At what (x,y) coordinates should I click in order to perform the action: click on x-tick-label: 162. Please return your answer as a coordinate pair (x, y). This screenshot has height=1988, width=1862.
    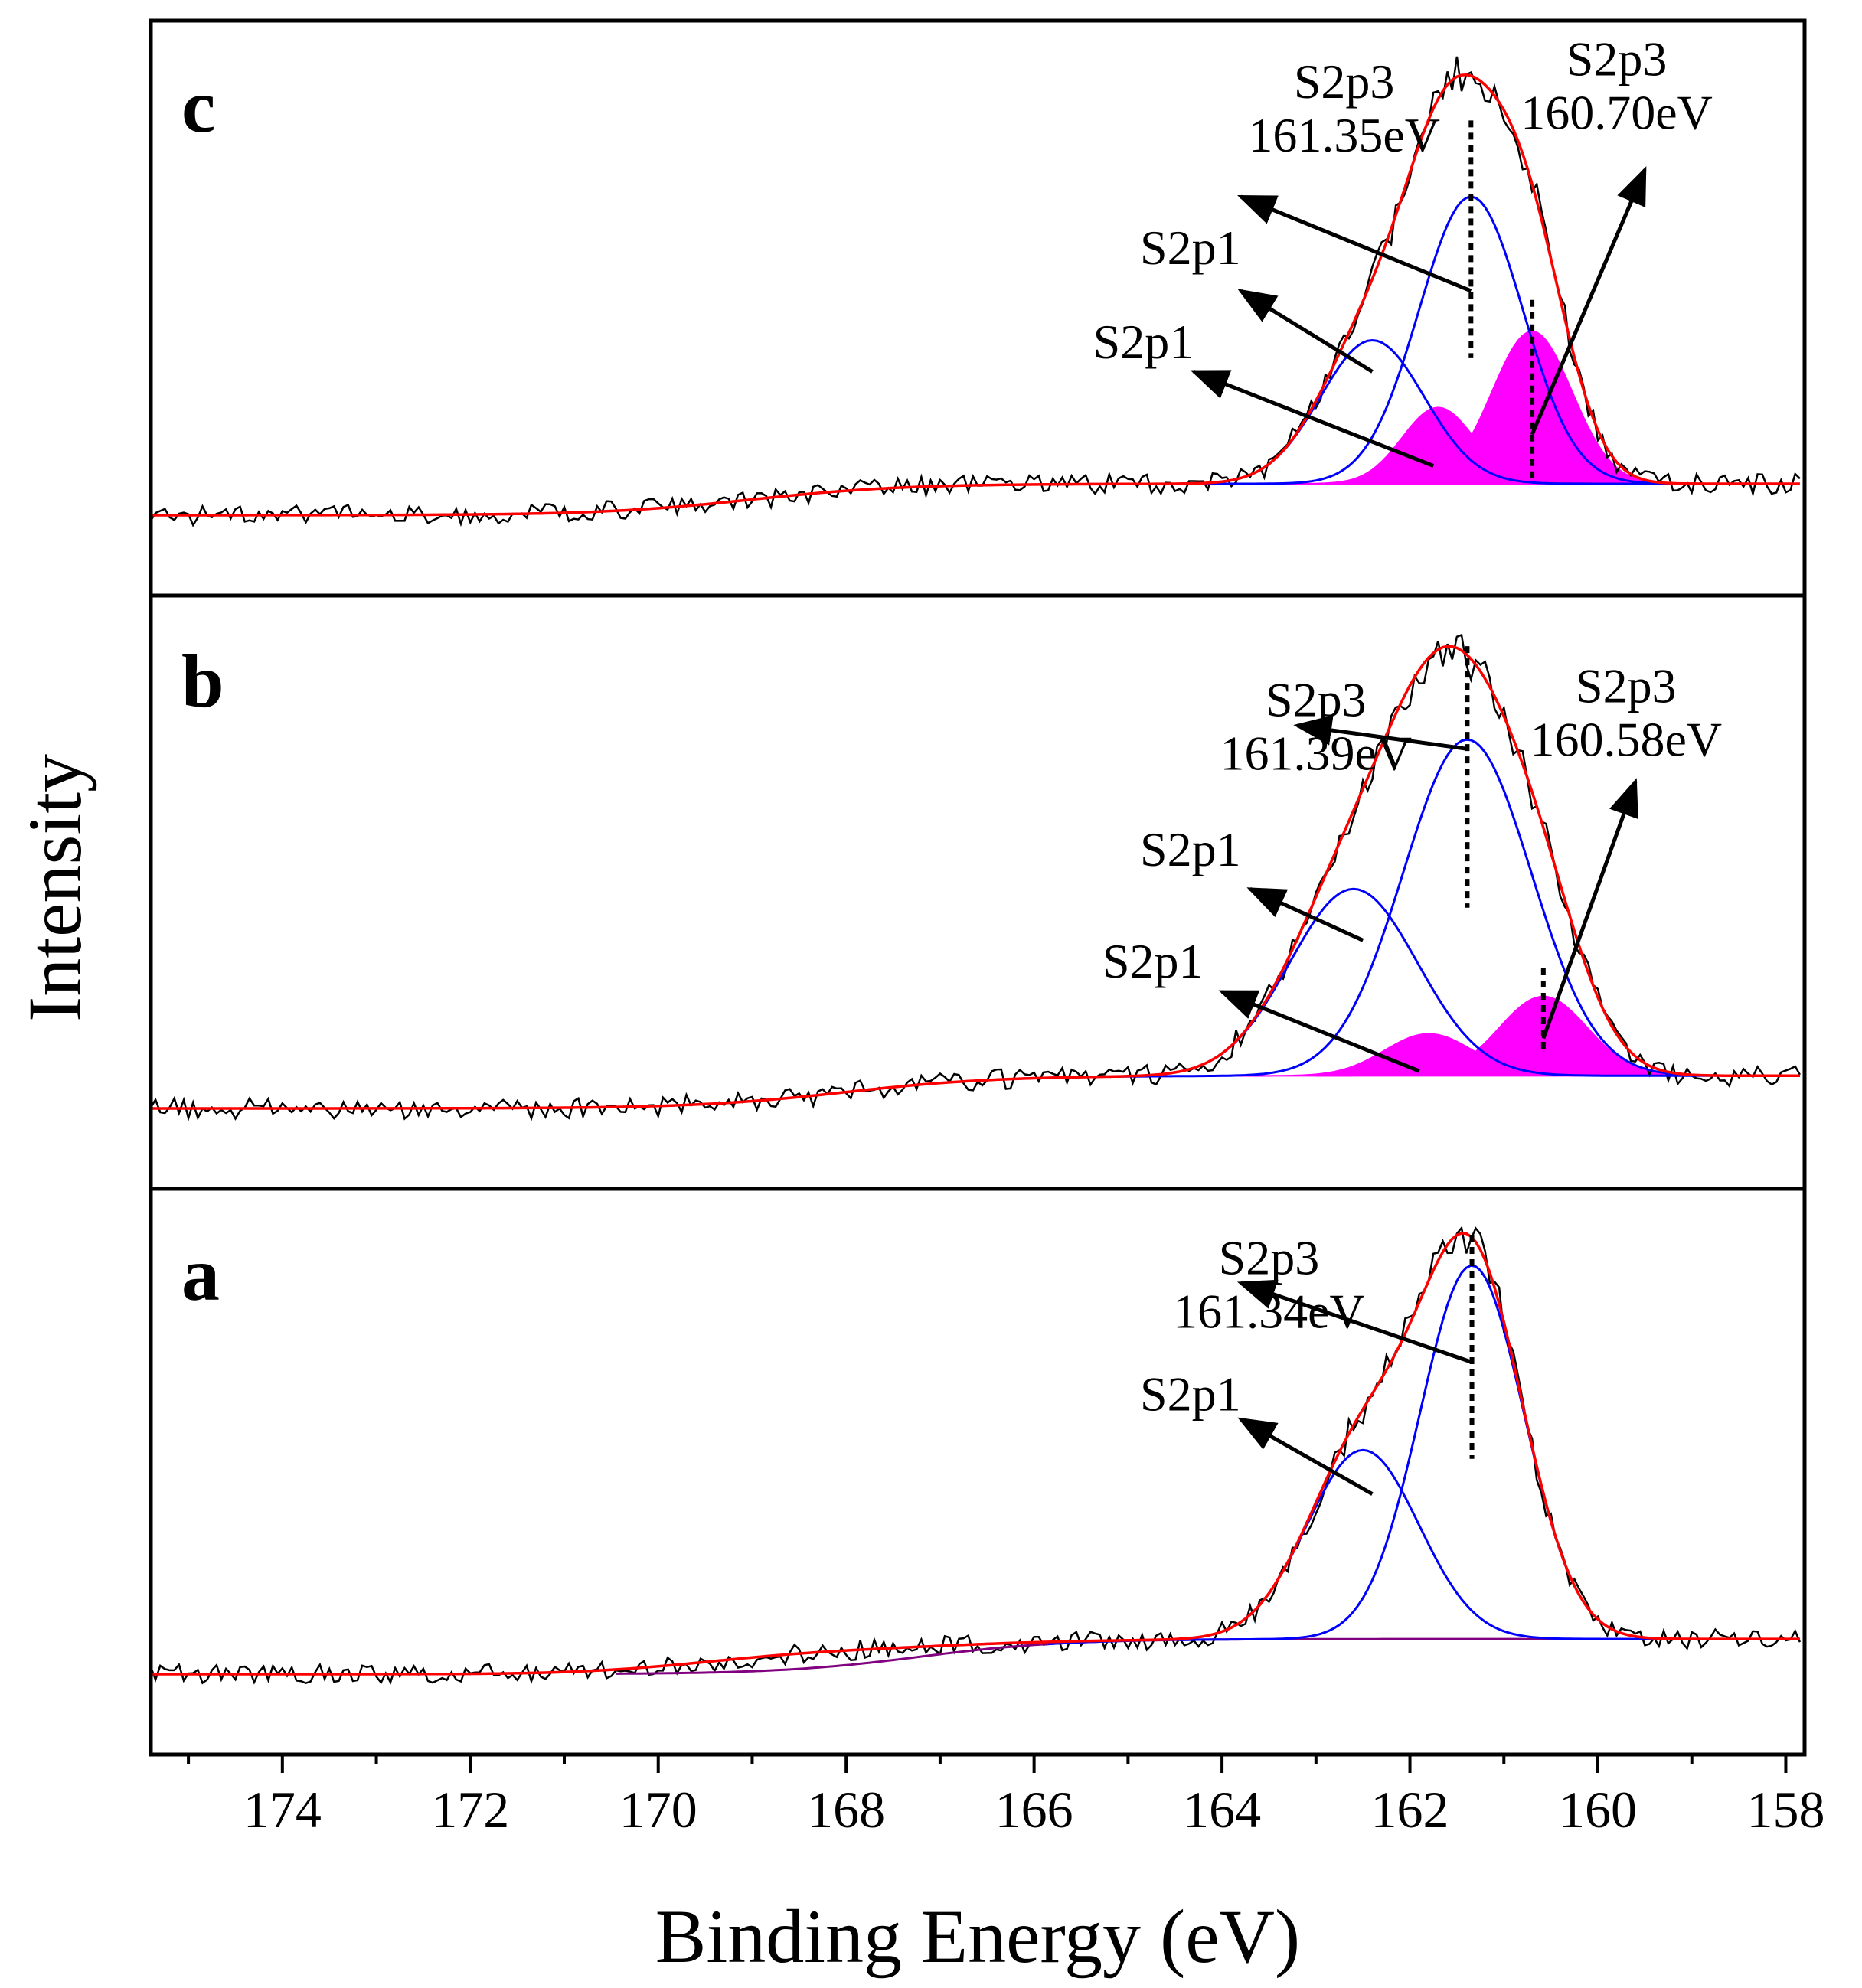
    Looking at the image, I should click on (1410, 1810).